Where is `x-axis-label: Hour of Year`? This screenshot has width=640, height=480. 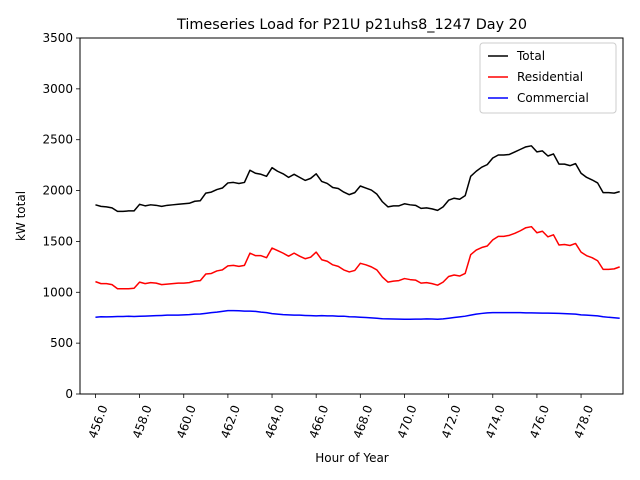 x-axis-label: Hour of Year is located at coordinates (352, 458).